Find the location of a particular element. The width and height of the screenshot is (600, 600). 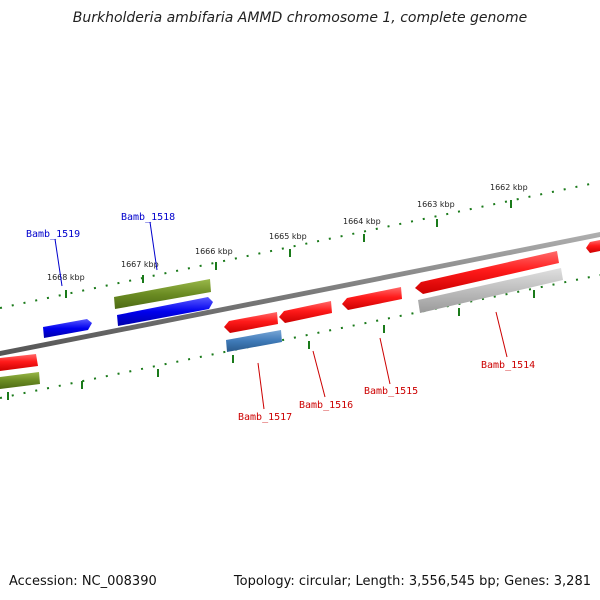

kbp-label: 1664 kbp is located at coordinates (362, 221).